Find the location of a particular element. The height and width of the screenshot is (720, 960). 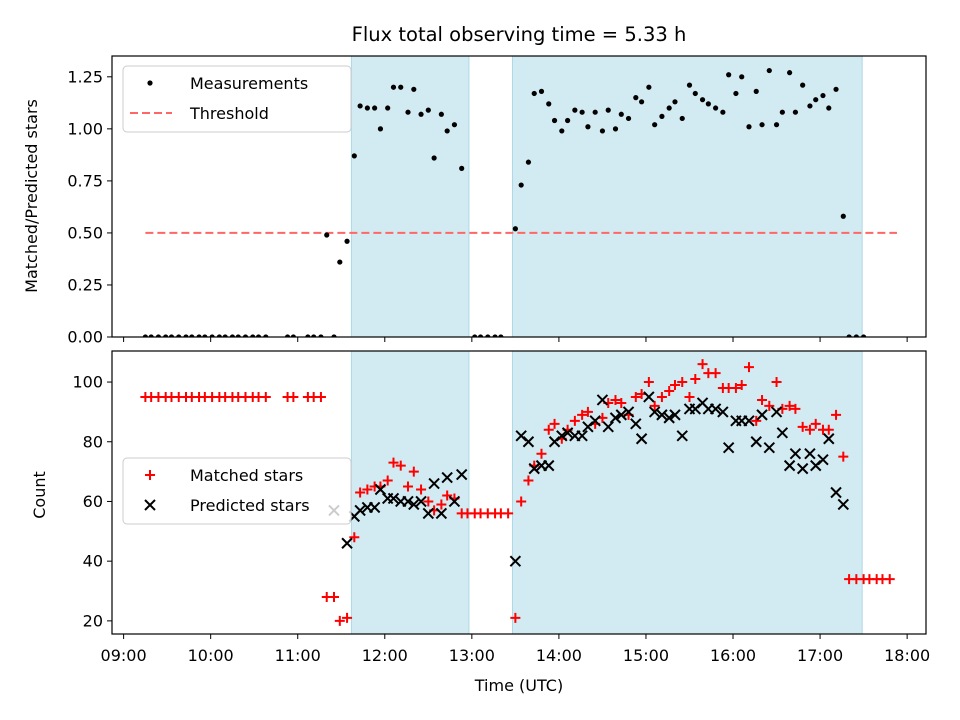

top-y-axis-label: Matched/Predicted stars is located at coordinates (31, 196).